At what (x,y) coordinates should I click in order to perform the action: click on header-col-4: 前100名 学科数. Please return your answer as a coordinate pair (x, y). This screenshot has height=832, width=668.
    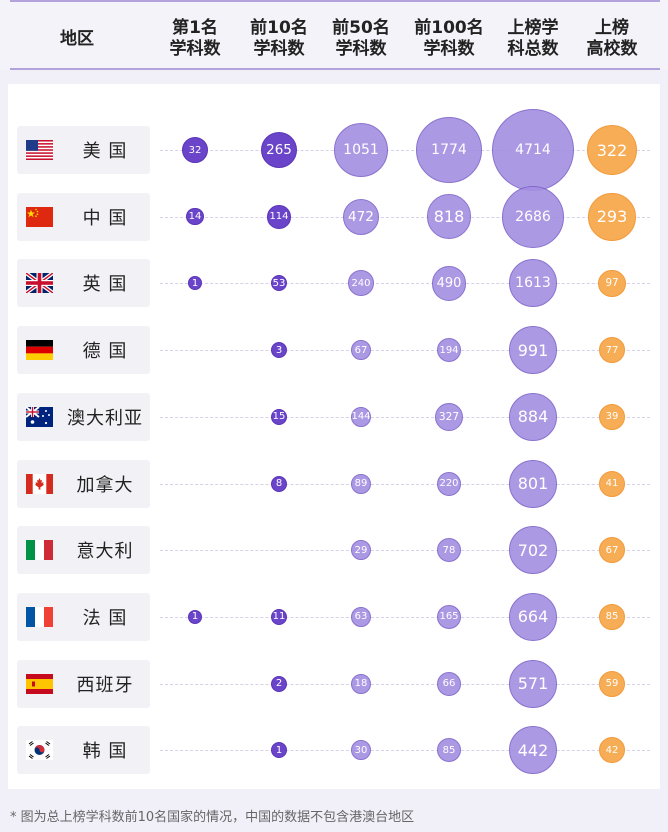
    Looking at the image, I should click on (449, 38).